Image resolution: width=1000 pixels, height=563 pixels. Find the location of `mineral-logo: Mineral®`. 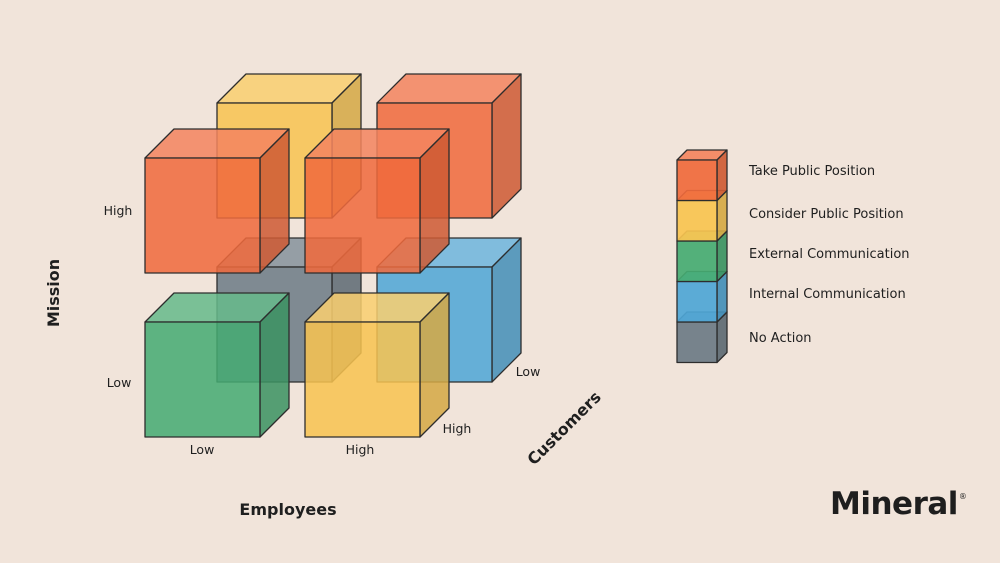

mineral-logo: Mineral® is located at coordinates (900, 508).